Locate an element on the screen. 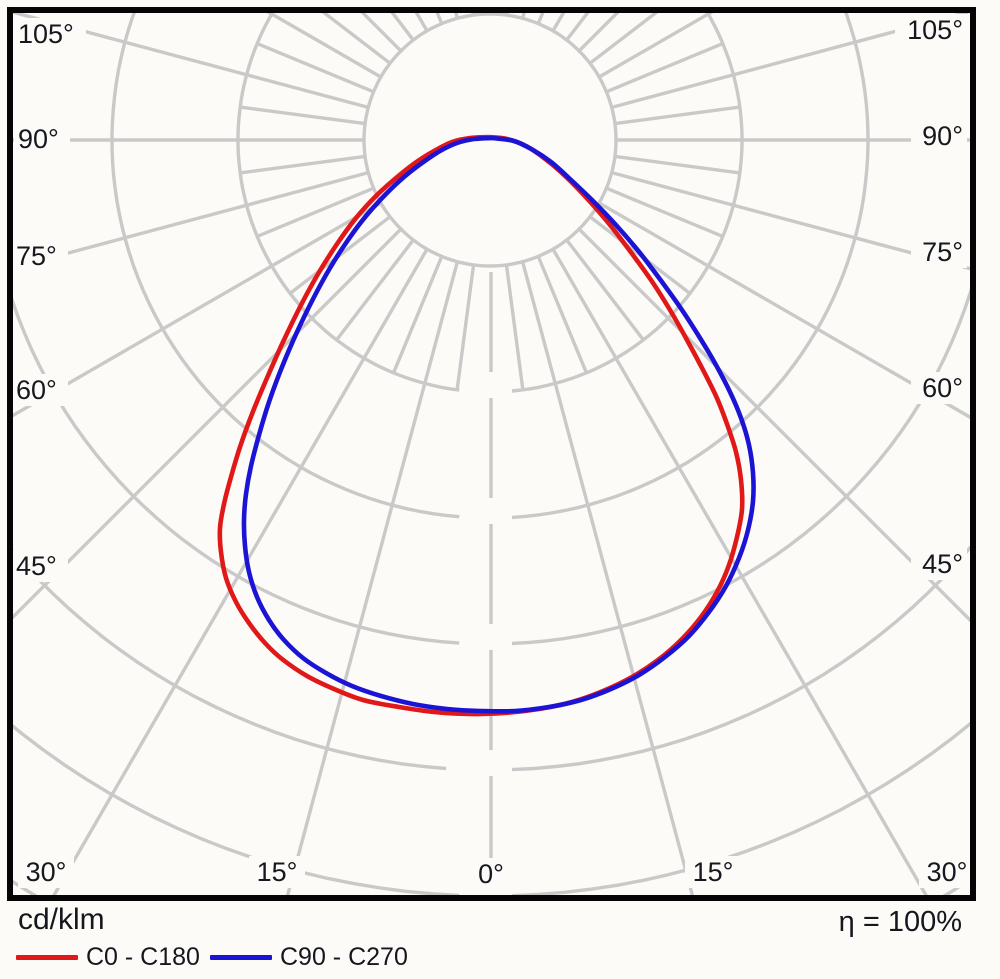 This screenshot has width=1000, height=979. legend-label-c90-c270: C90 - C270 is located at coordinates (344, 957).